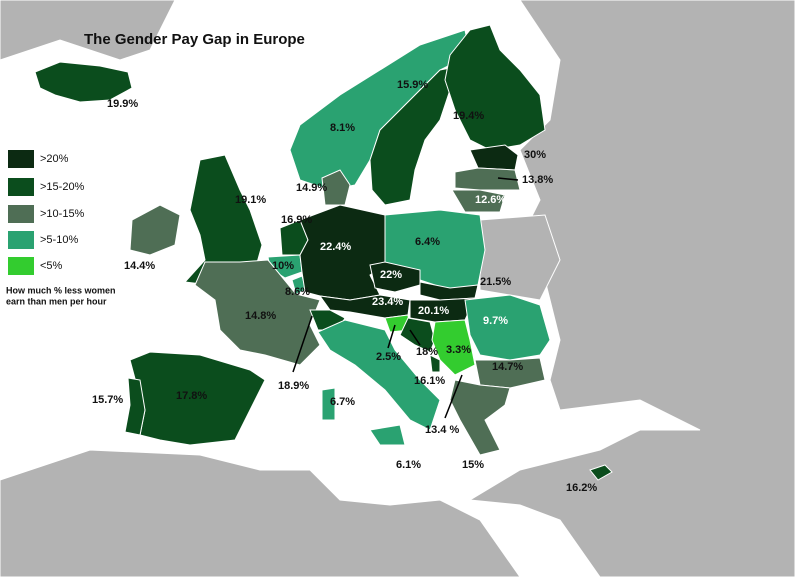  I want to click on value-label: 10%, so click(283, 266).